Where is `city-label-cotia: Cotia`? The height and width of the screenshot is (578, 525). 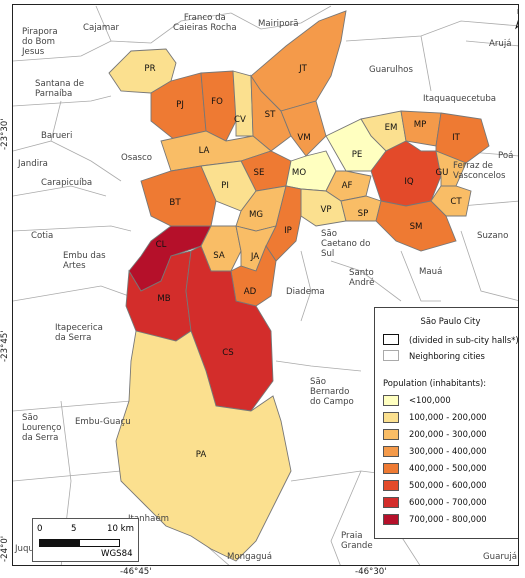 city-label-cotia: Cotia is located at coordinates (42, 236).